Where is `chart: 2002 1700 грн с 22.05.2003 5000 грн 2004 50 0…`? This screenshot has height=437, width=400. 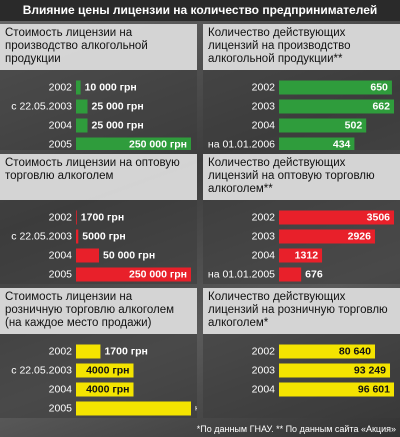 chart: 2002 1700 грн с 22.05.2003 5000 грн 2004 50 0… is located at coordinates (101, 246).